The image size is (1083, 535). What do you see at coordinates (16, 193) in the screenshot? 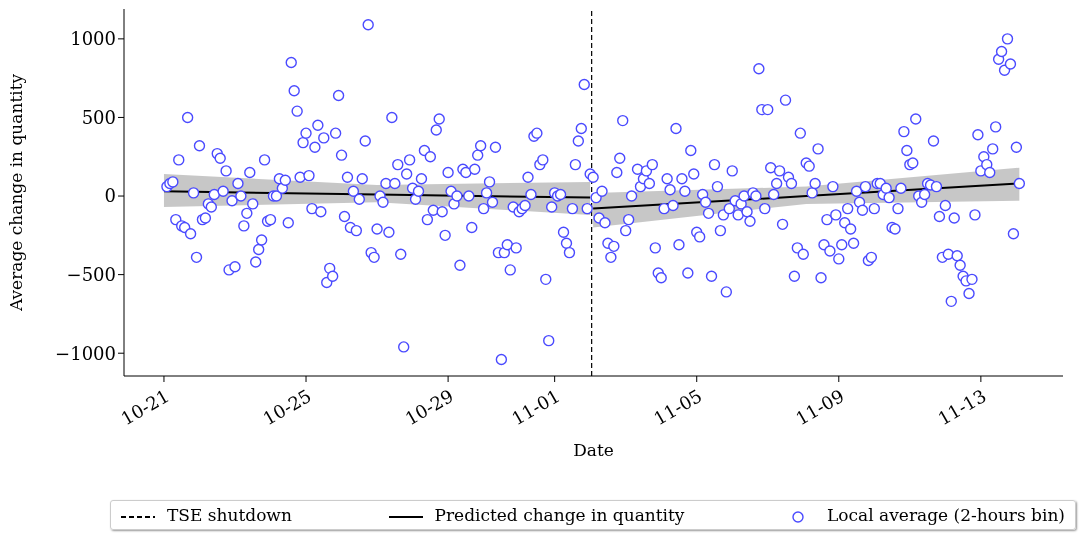
I see `y-axis-title: Average change in quantity` at bounding box center [16, 193].